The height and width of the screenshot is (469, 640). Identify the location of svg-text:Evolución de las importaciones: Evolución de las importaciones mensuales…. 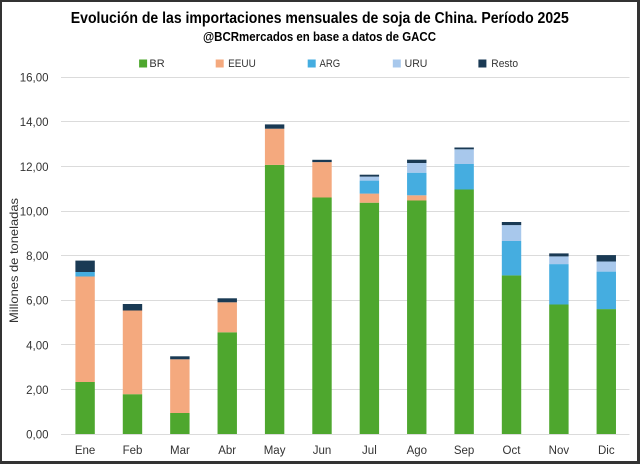
(320, 18).